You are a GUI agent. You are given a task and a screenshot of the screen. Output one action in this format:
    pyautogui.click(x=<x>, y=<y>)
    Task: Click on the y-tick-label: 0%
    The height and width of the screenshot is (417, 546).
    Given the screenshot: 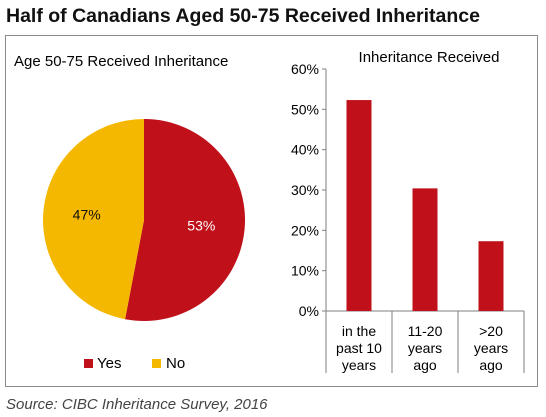 What is the action you would take?
    pyautogui.click(x=309, y=311)
    